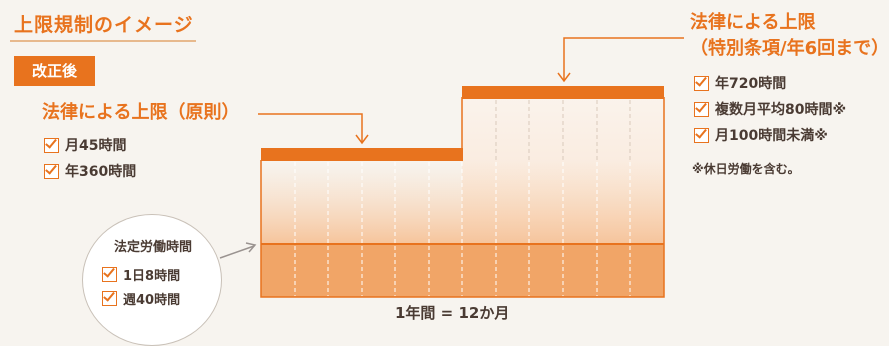  Describe the element at coordinates (789, 48) in the screenshot. I see `special-heading-line2: （特別条項/年6回まで）` at that location.